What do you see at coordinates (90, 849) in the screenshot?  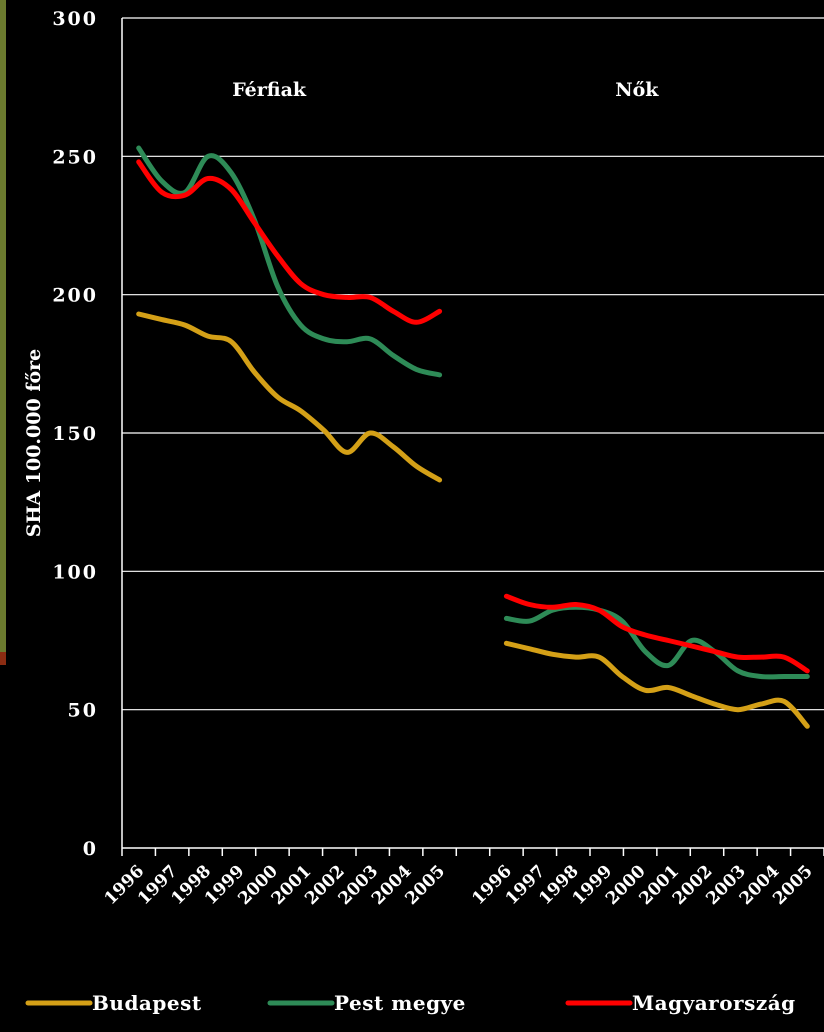 I see `y-tick-label: 0` at bounding box center [90, 849].